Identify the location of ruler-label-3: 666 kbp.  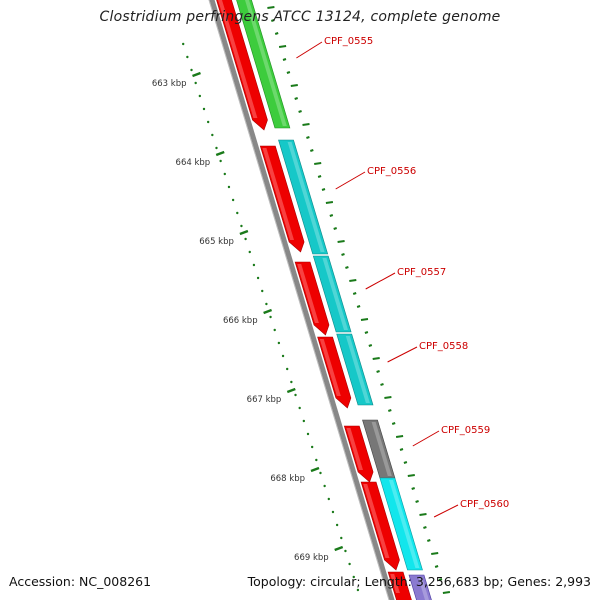
(240, 321).